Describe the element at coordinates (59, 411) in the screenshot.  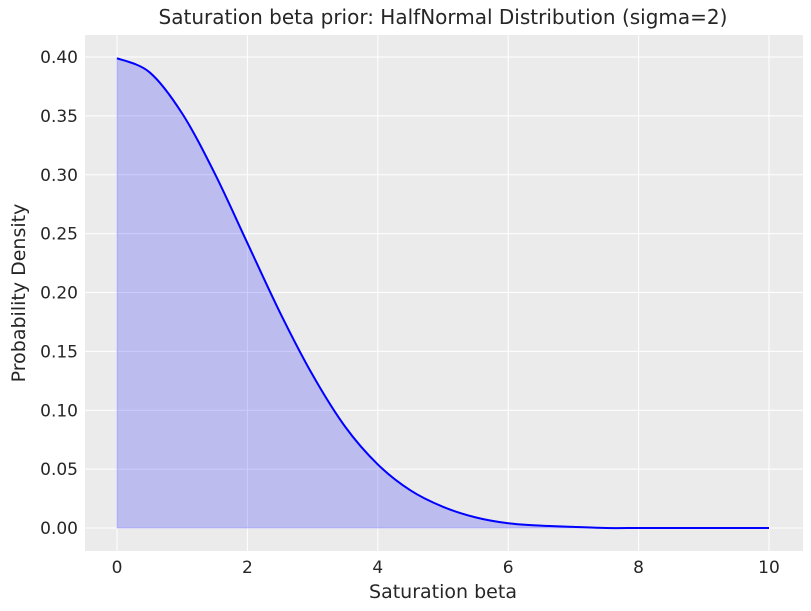
I see `y-tick-label: 0.10` at that location.